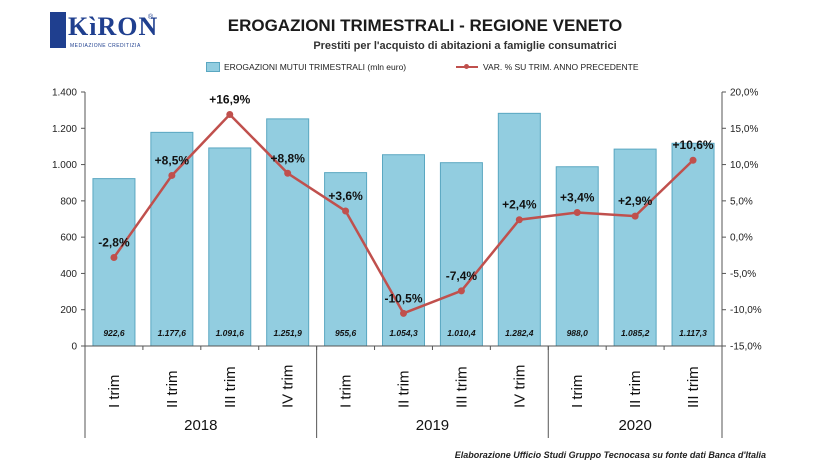  I want to click on bar-value-label: 1.010,4, so click(461, 333).